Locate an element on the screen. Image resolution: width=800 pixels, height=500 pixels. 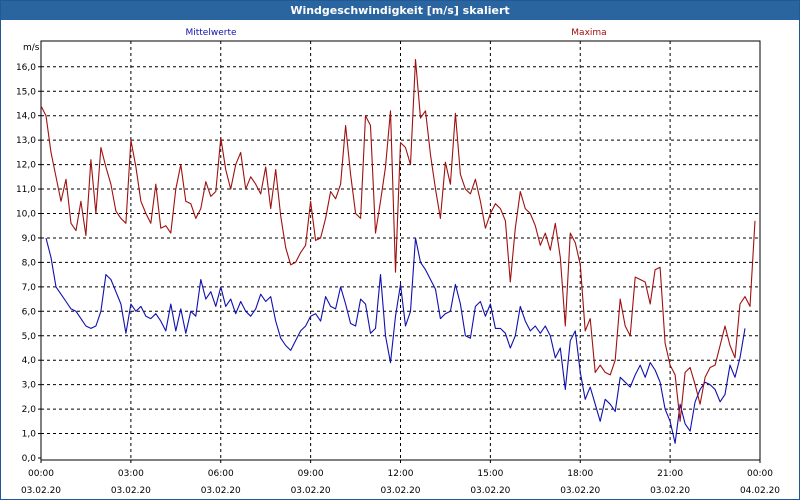
legend-mittelwerte: Mittelwerte is located at coordinates (210, 33).